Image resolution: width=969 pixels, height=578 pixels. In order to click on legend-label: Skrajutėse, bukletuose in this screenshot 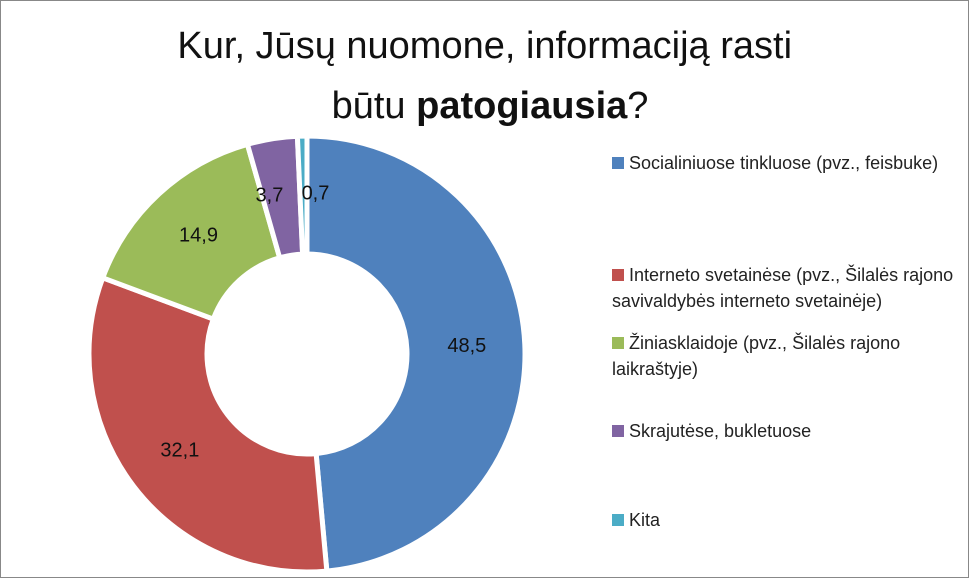, I will do `click(720, 431)`.